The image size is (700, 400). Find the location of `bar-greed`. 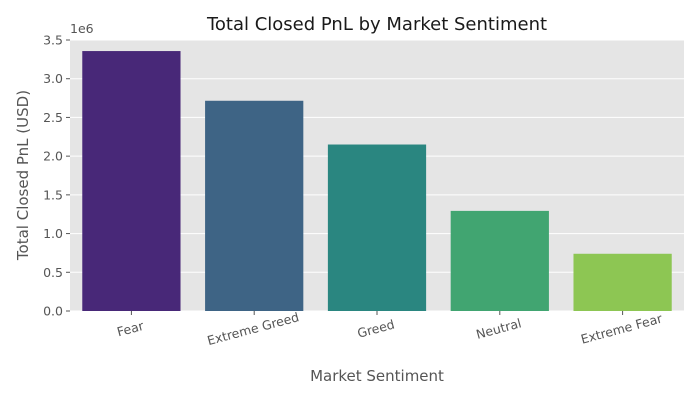

bar-greed is located at coordinates (377, 227).